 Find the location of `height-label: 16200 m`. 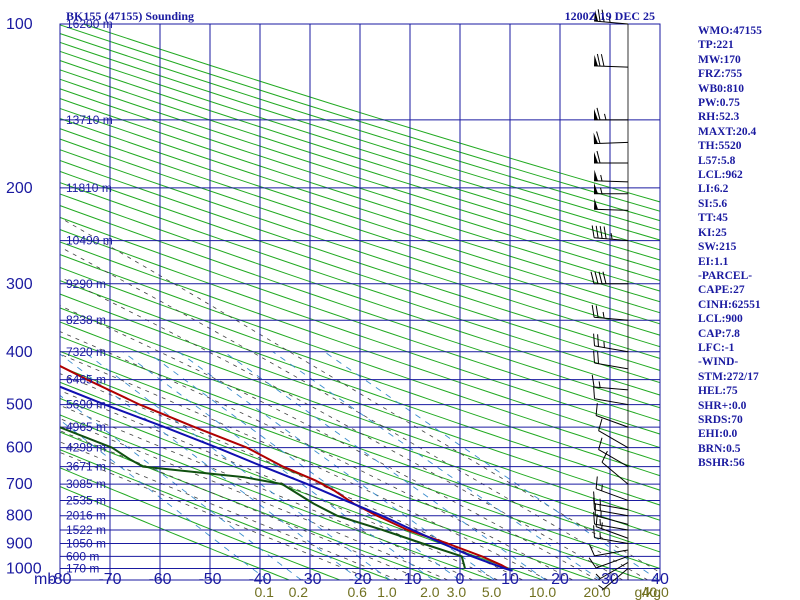

height-label: 16200 m is located at coordinates (89, 24).